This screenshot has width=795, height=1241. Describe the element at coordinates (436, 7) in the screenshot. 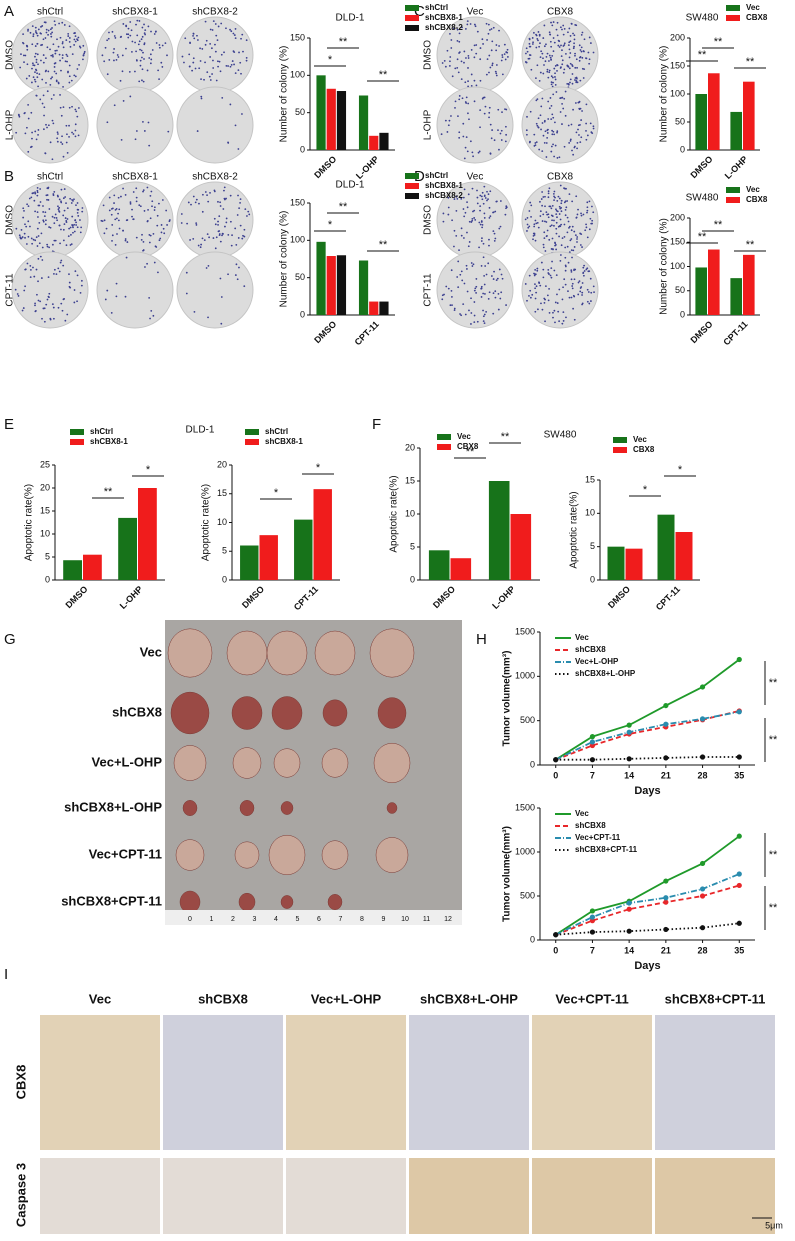

I see `legend-label: shCtrl` at that location.